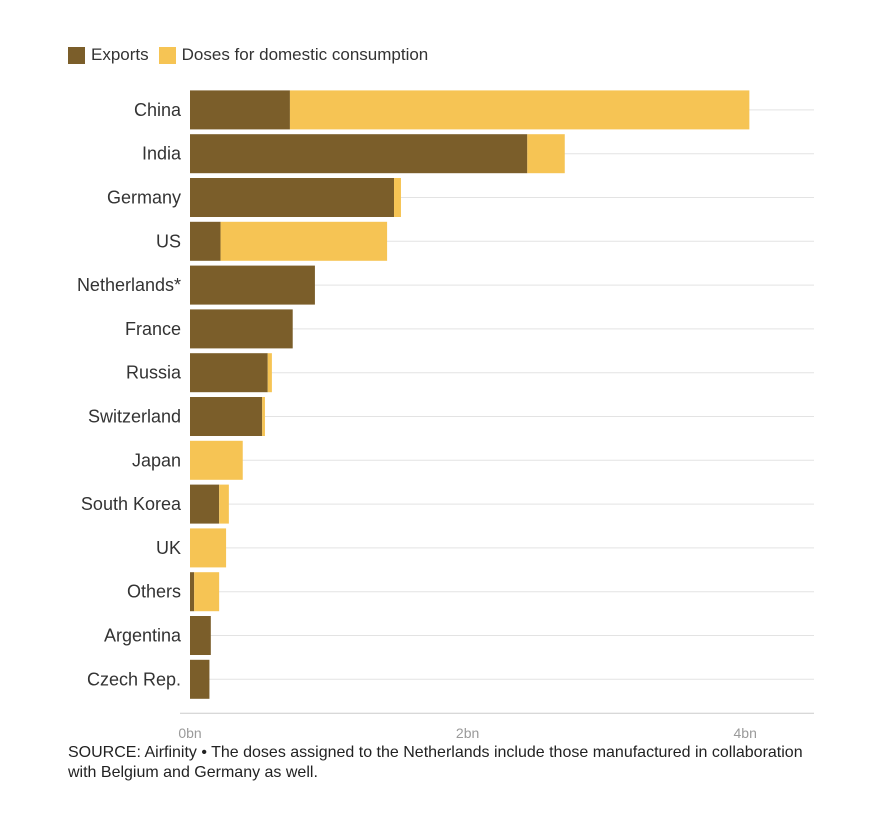 This screenshot has height=834, width=870. What do you see at coordinates (305, 54) in the screenshot?
I see `legend-label-domestic: Doses for domestic consumption` at bounding box center [305, 54].